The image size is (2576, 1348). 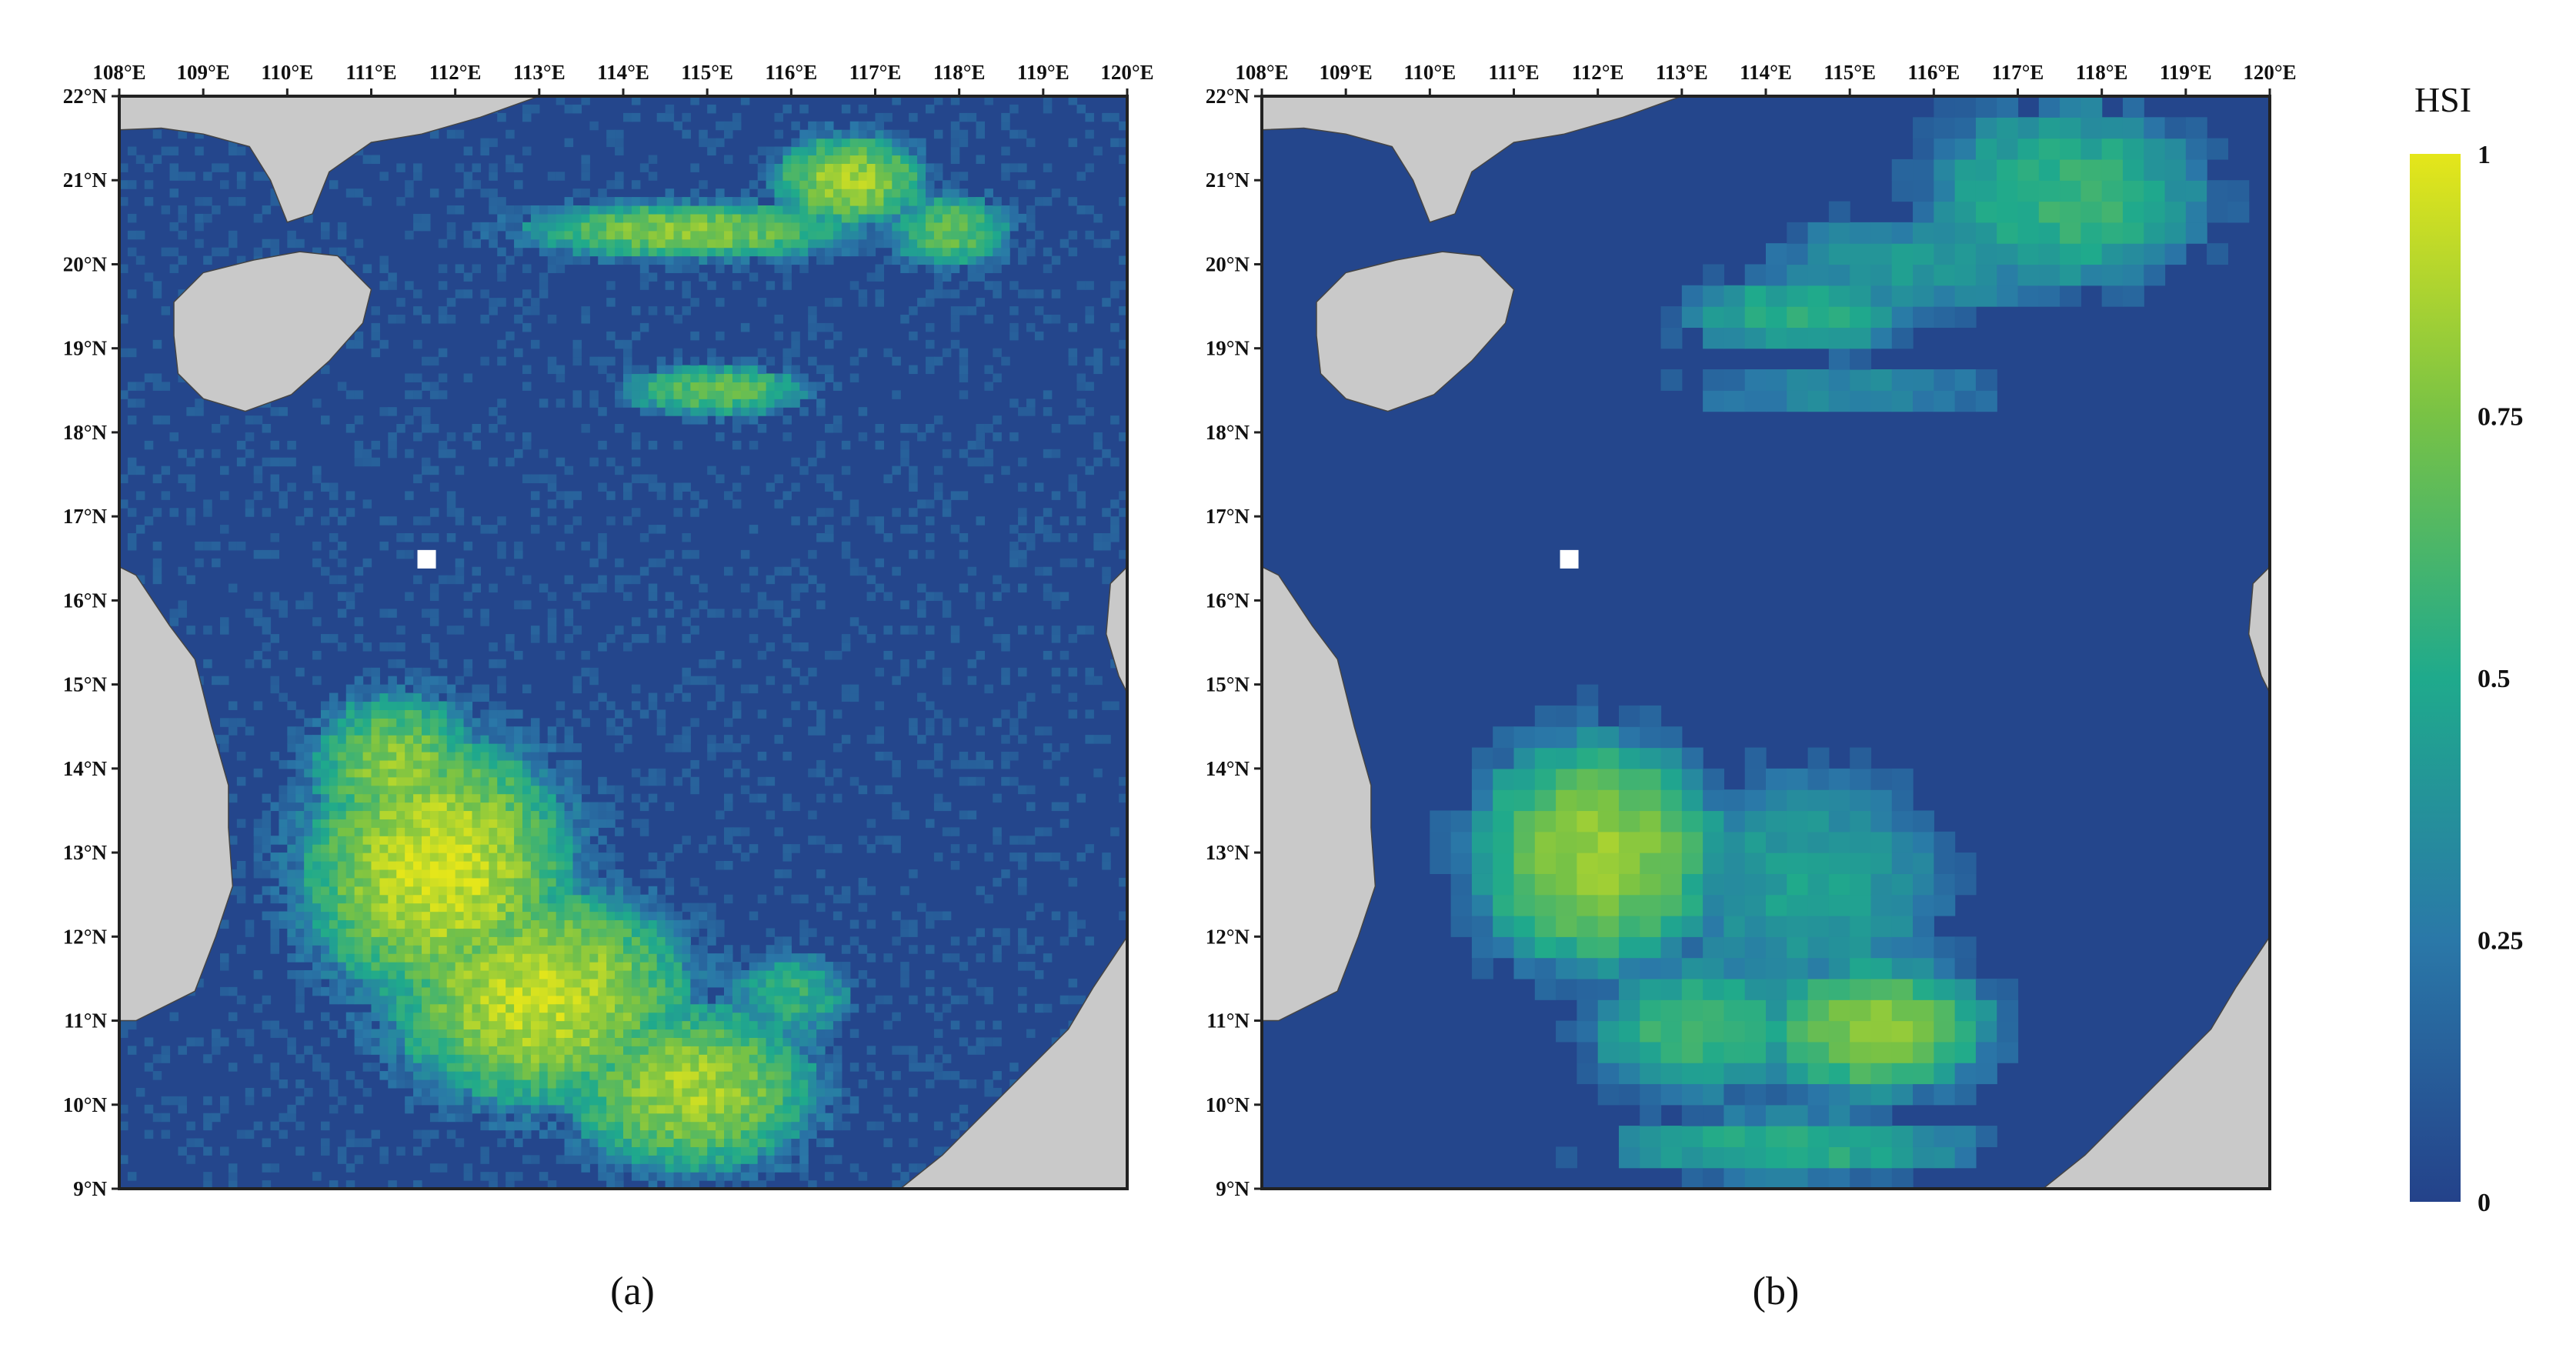 I want to click on legend-tick-label: 1, so click(x=2485, y=155).